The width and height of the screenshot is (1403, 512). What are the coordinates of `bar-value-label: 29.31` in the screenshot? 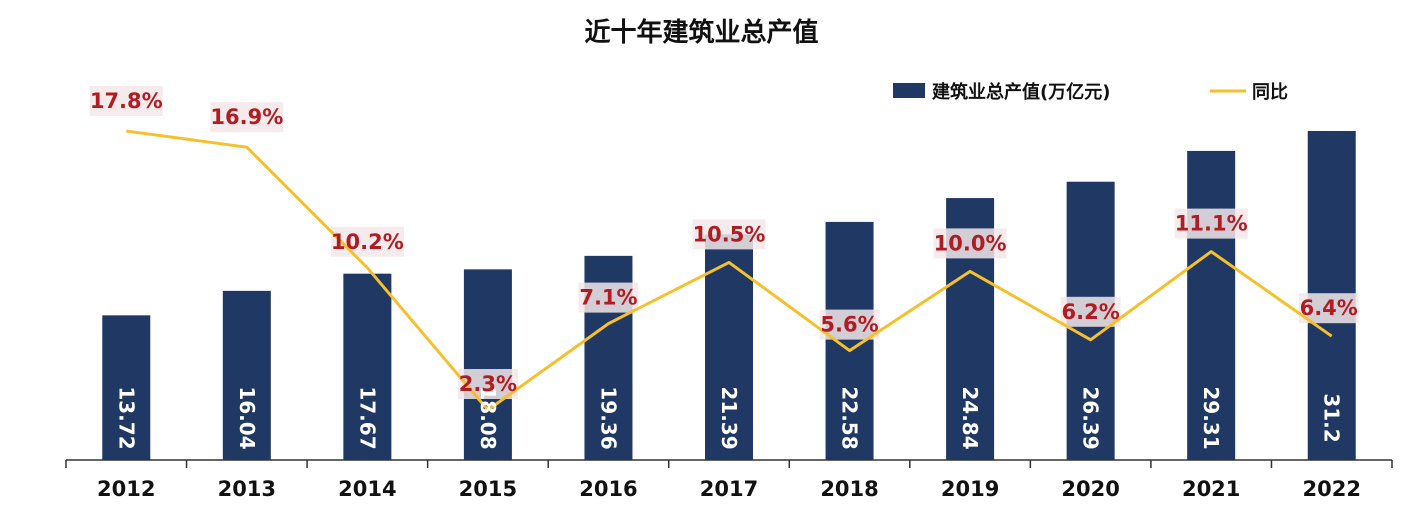 It's located at (1211, 417).